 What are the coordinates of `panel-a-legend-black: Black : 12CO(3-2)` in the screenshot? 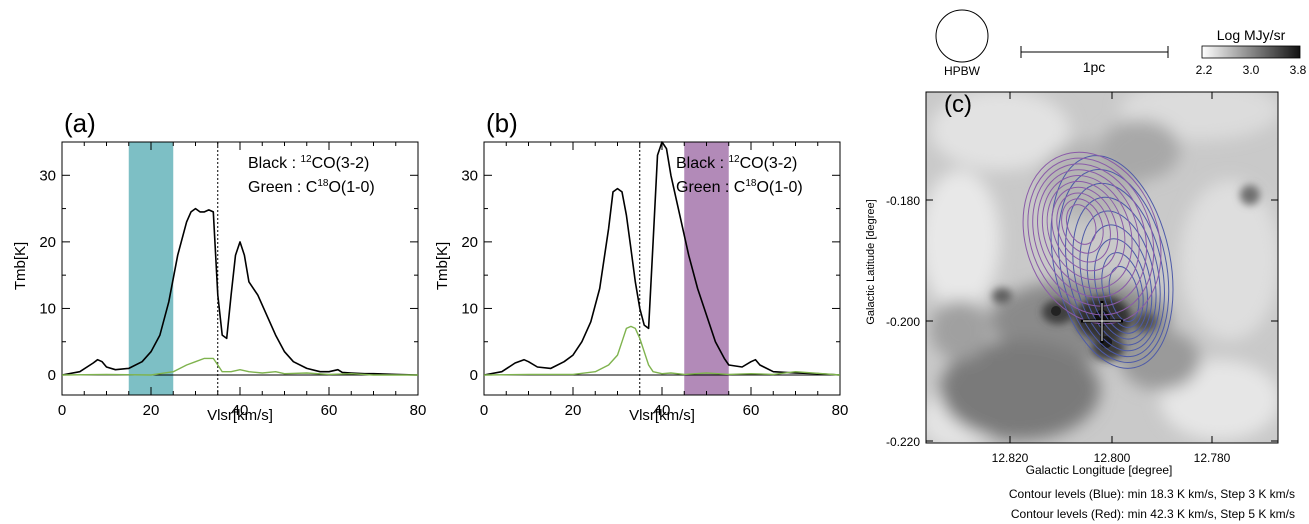 It's located at (308, 163).